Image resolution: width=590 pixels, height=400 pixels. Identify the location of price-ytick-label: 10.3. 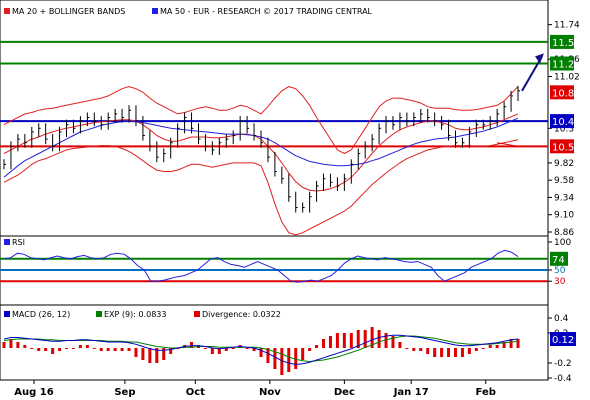
(564, 129).